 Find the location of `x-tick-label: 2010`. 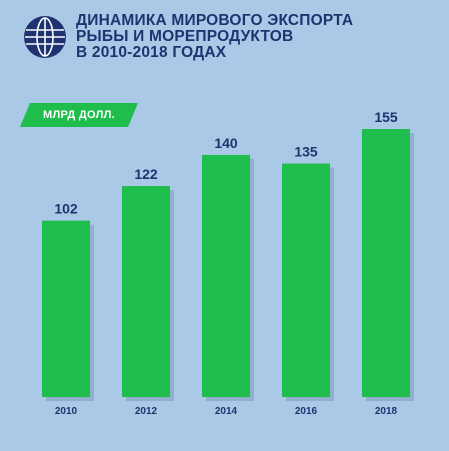

x-tick-label: 2010 is located at coordinates (66, 411).